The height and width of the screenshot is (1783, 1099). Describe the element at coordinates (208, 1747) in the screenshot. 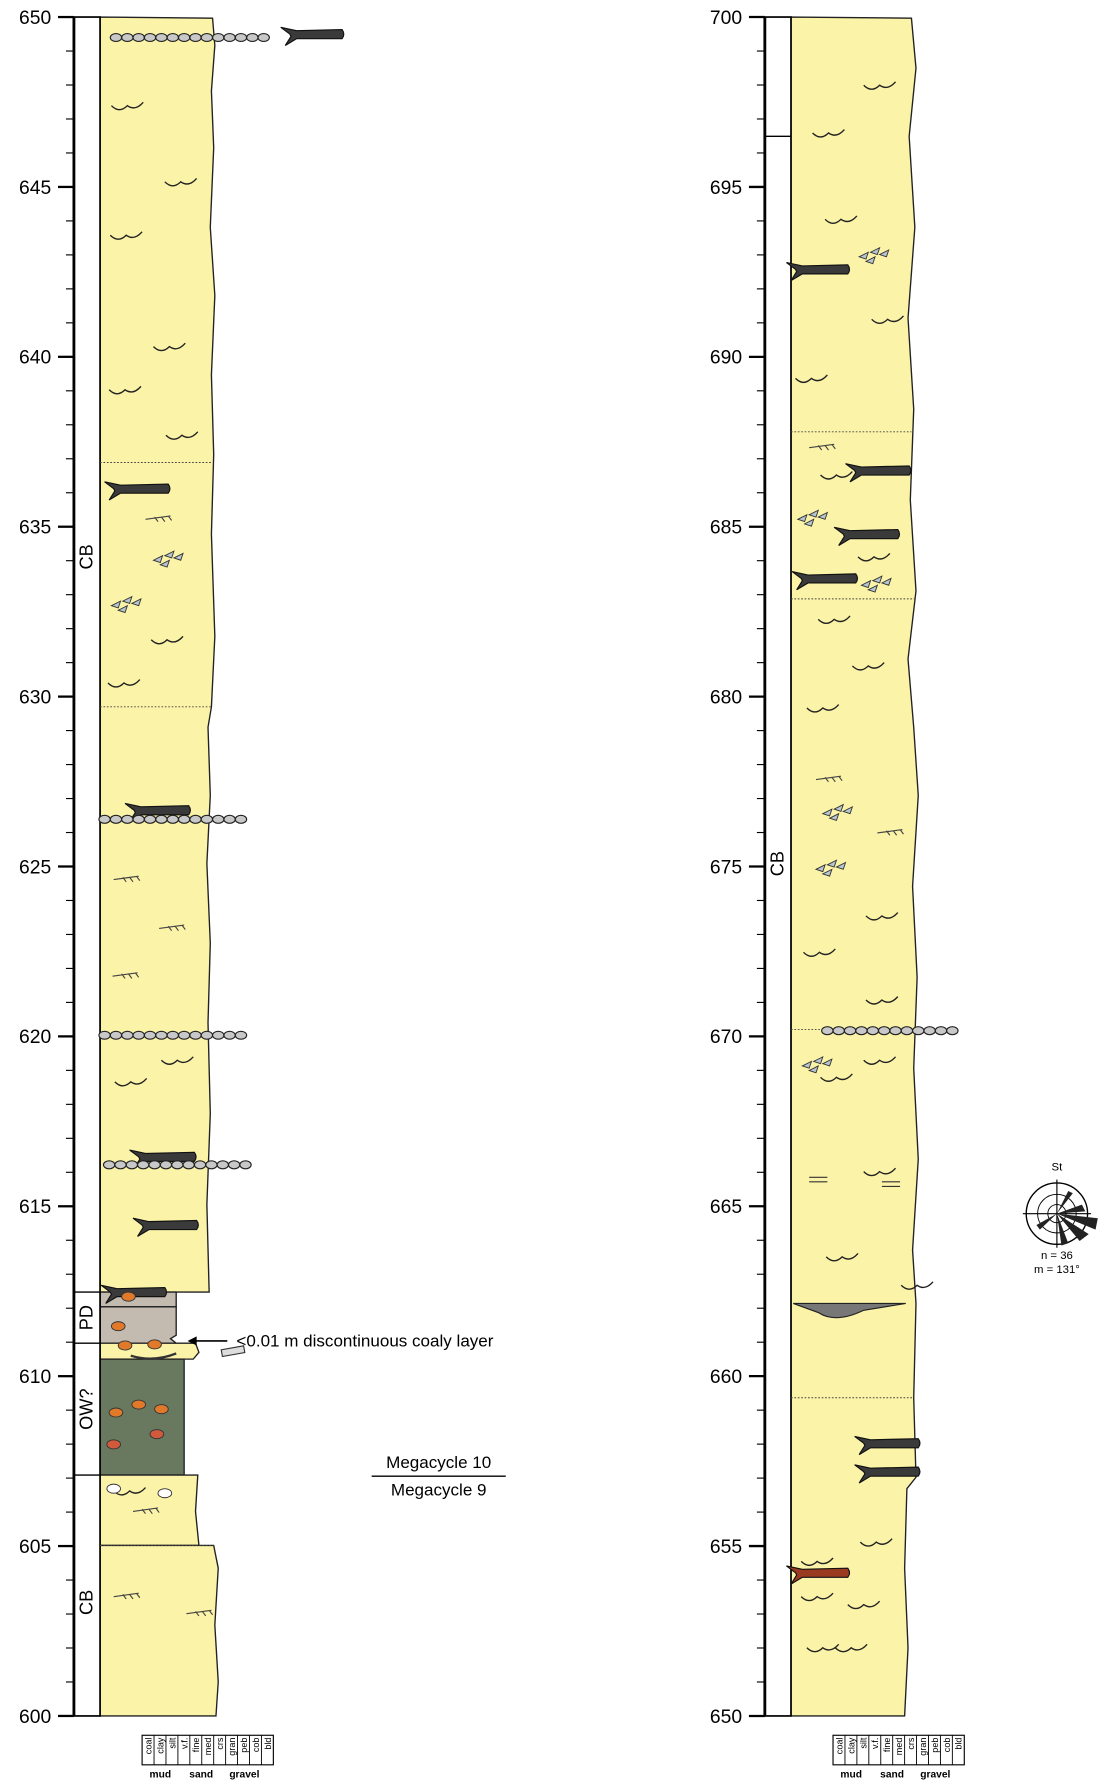

I see `grain-class: med` at that location.